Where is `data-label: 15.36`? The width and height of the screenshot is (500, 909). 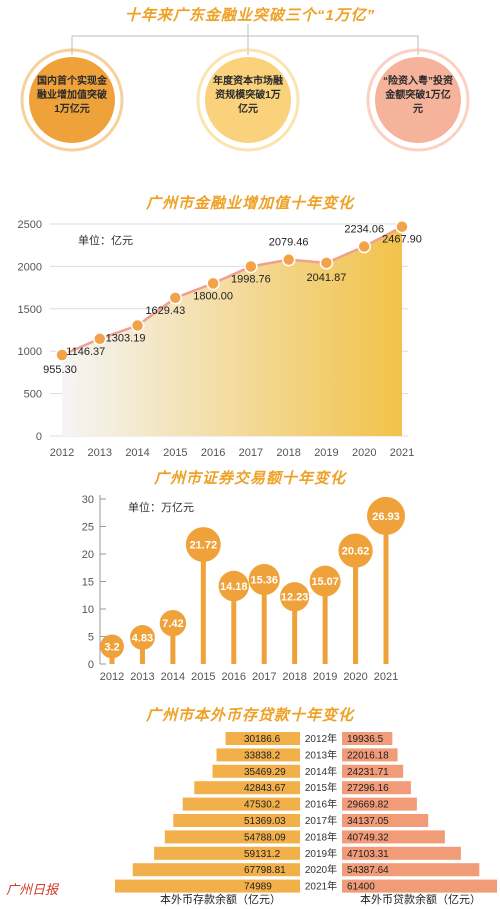 data-label: 15.36 is located at coordinates (264, 581).